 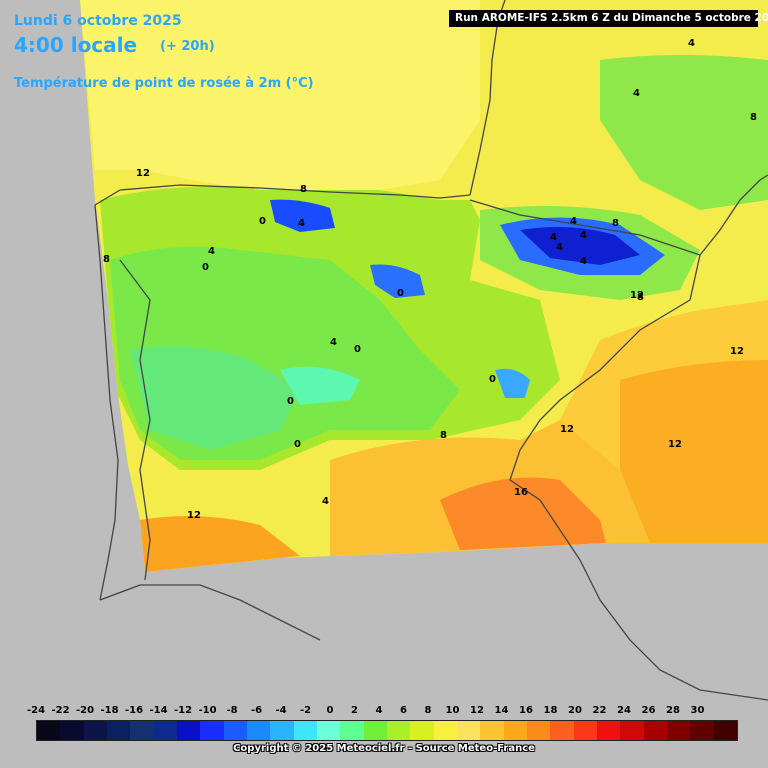 I want to click on legend-tick-label: -6, so click(x=256, y=710).